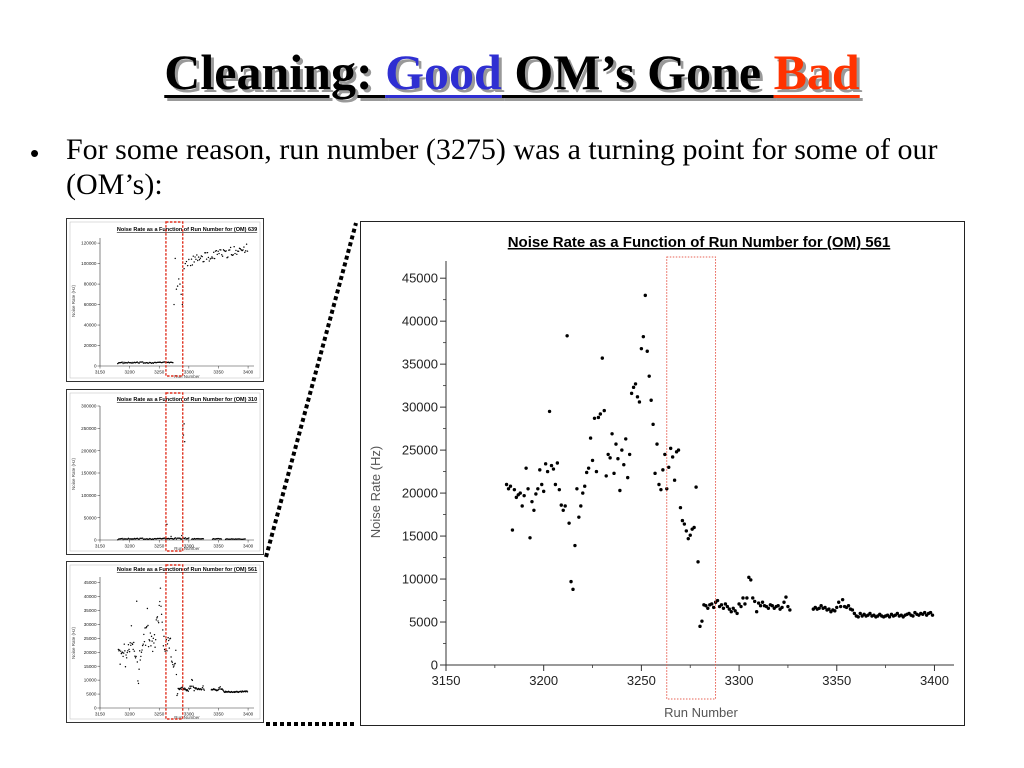  Describe the element at coordinates (275, 72) in the screenshot. I see `title-prefix: Cleaning:` at that location.